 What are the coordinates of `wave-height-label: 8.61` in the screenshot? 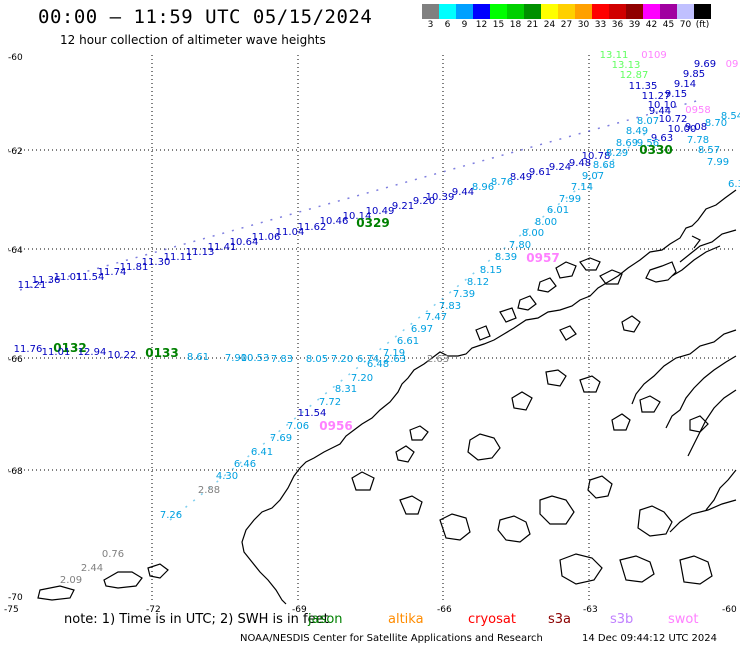 It's located at (198, 357).